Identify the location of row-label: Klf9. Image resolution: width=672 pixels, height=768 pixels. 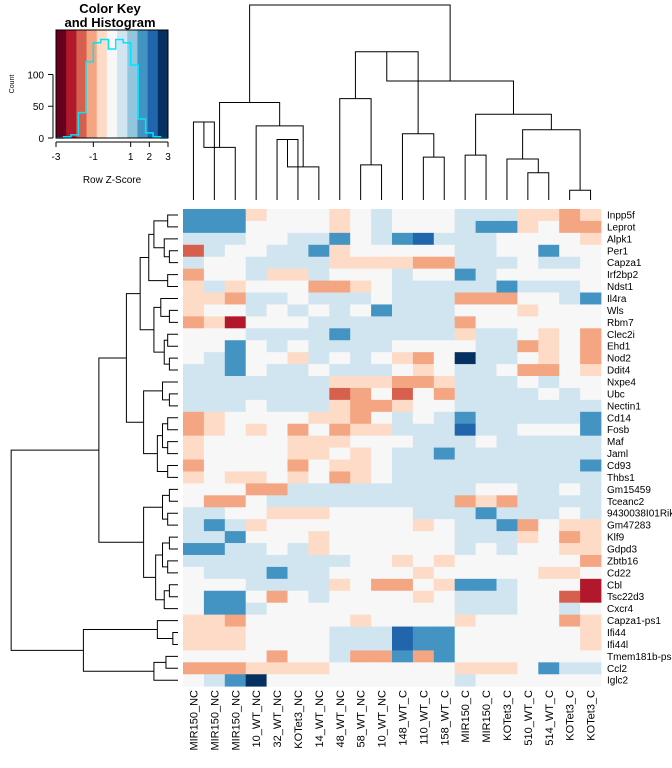
(616, 538).